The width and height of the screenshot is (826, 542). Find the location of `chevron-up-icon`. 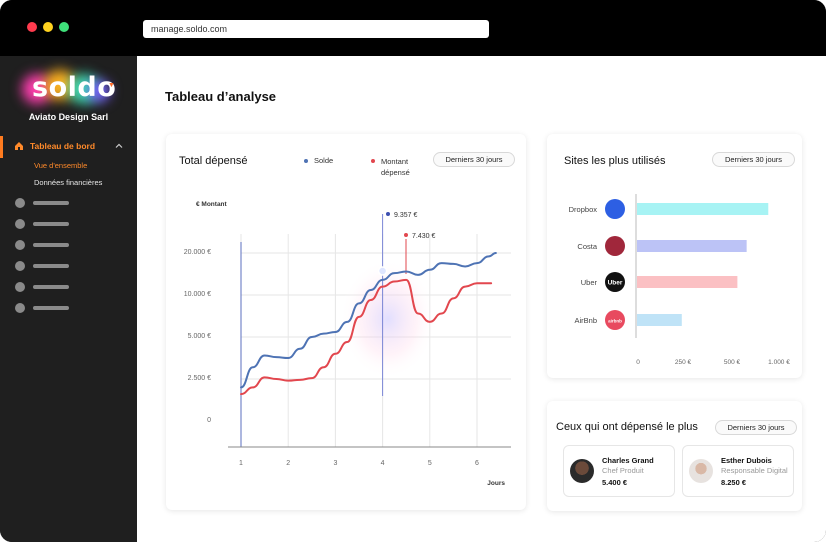

chevron-up-icon is located at coordinates (119, 146).